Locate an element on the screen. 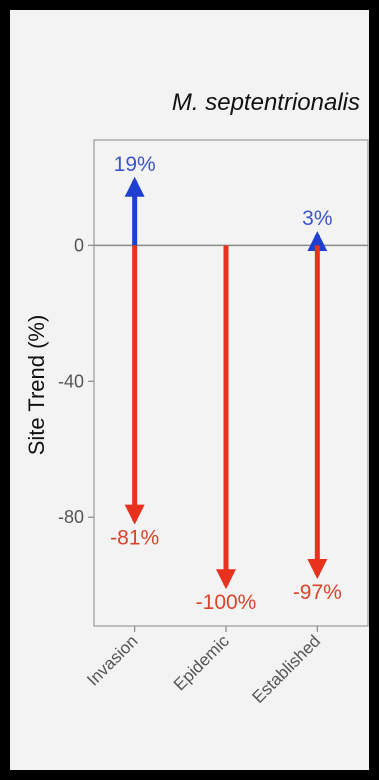 Image resolution: width=379 pixels, height=780 pixels. decrease-value-label: -81% is located at coordinates (134, 538).